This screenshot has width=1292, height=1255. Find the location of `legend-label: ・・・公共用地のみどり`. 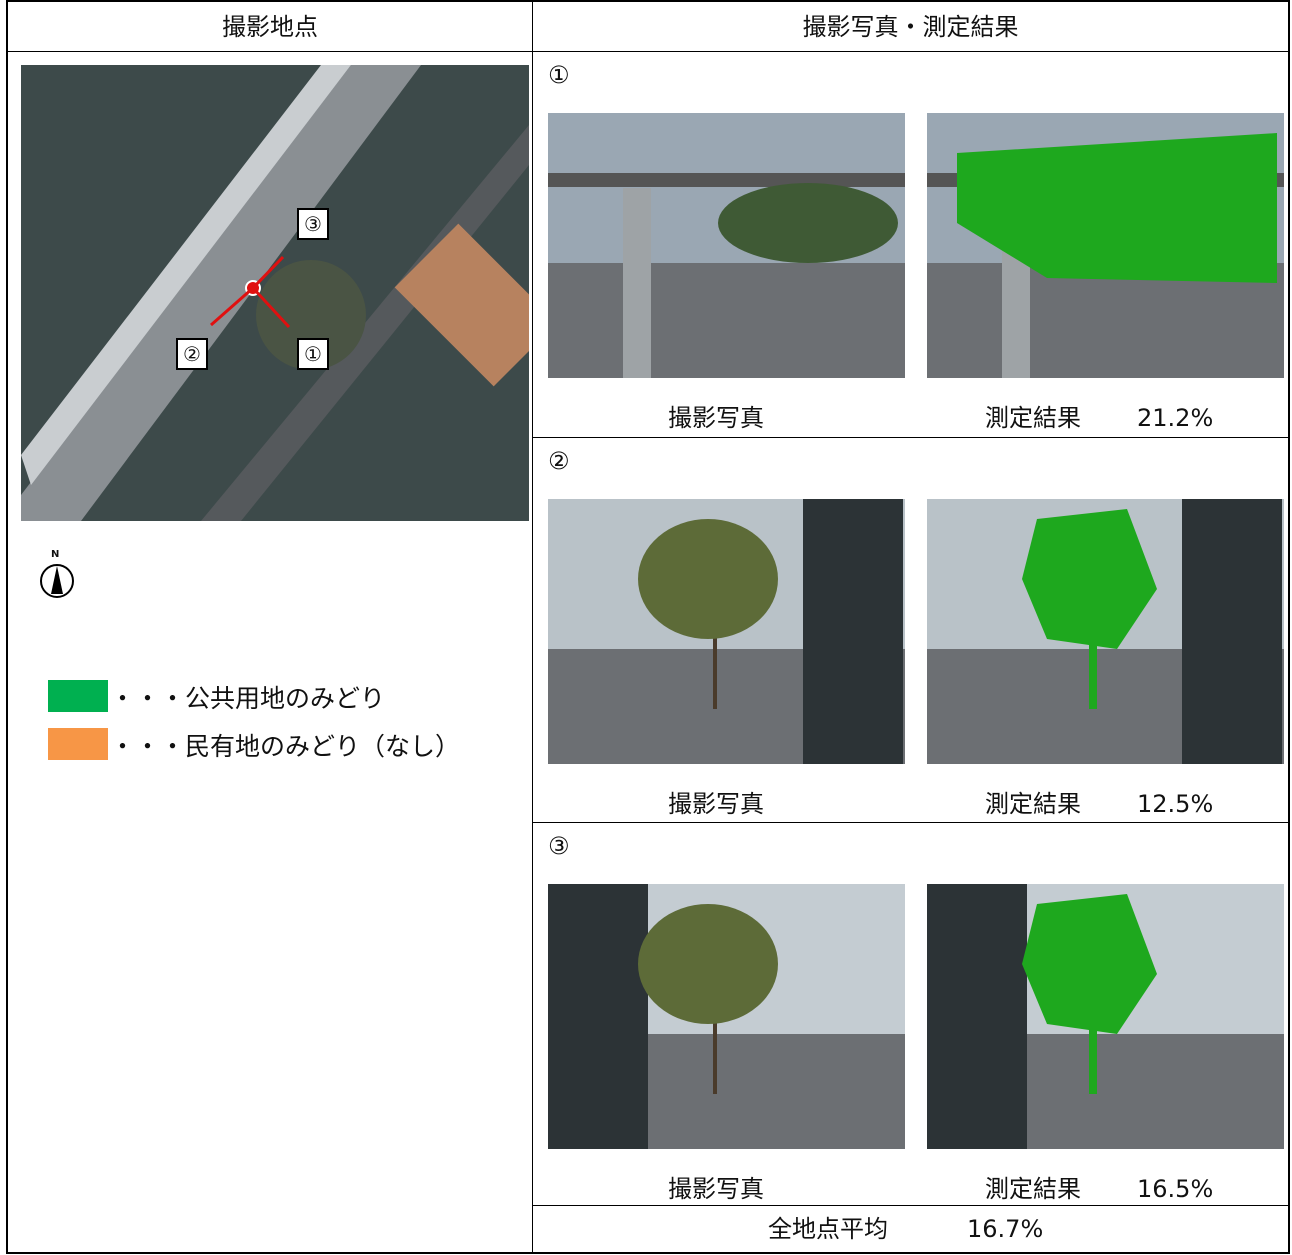

legend-label: ・・・公共用地のみどり is located at coordinates (248, 698).